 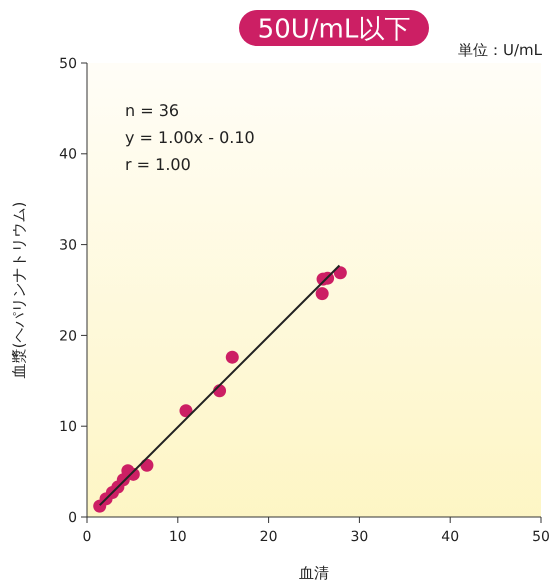 I want to click on y-tick-label: 50, so click(x=68, y=64).